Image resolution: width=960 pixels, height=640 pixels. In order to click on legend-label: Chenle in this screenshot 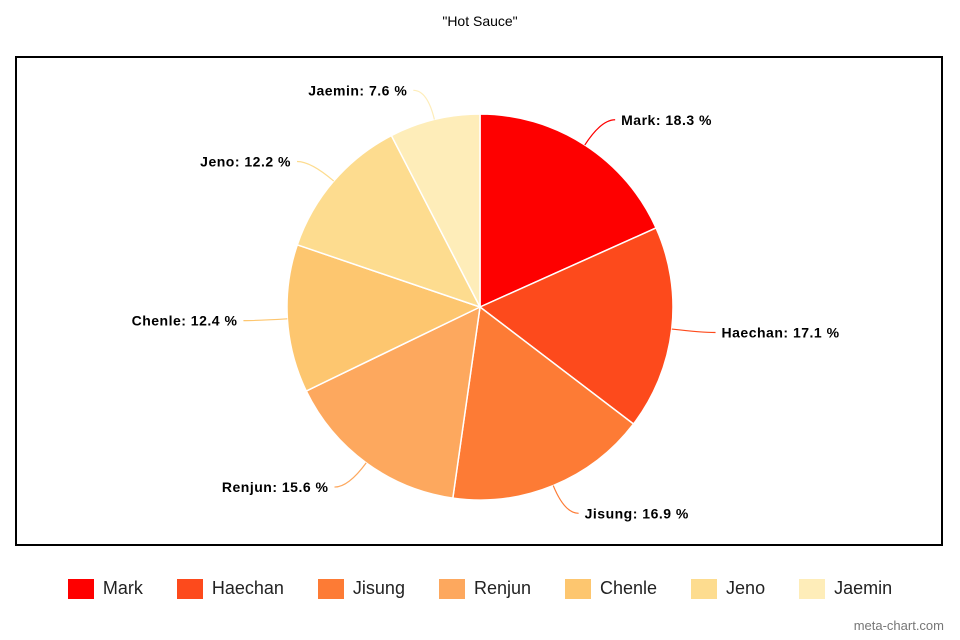, I will do `click(629, 588)`.